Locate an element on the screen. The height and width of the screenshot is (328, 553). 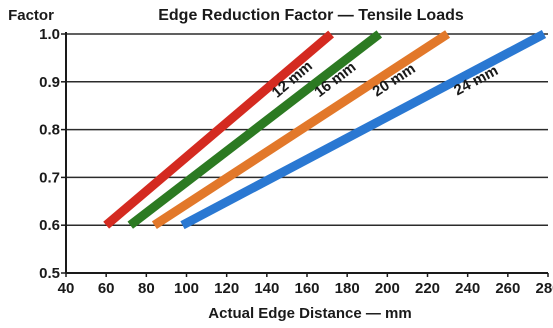
x-tick-label: 260 is located at coordinates (507, 288).